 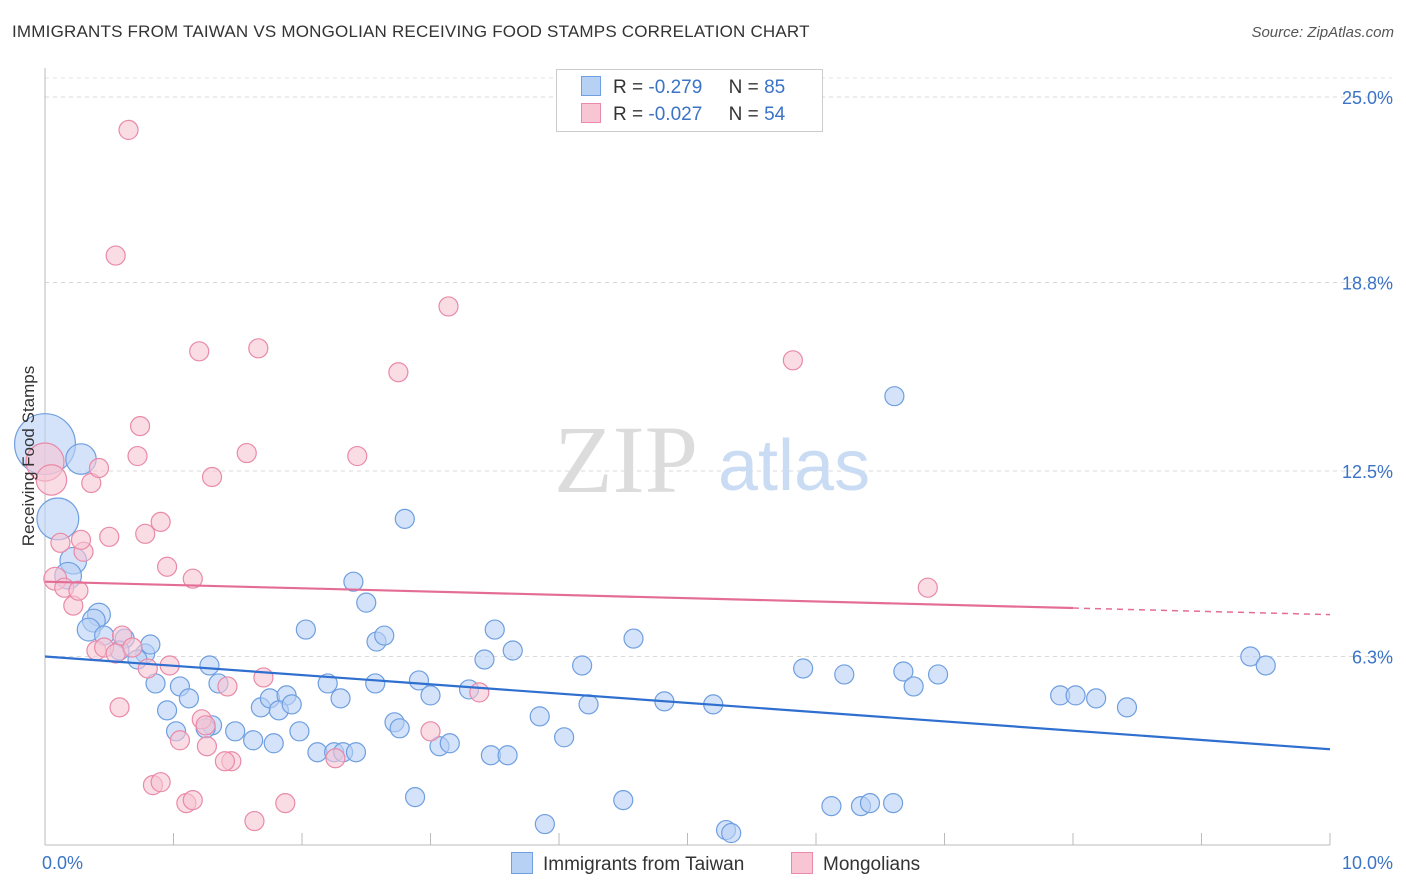 I want to click on correlation-legend: R = -0.279 N = 85 R = -0.027 N = 54, so click(x=689, y=100).